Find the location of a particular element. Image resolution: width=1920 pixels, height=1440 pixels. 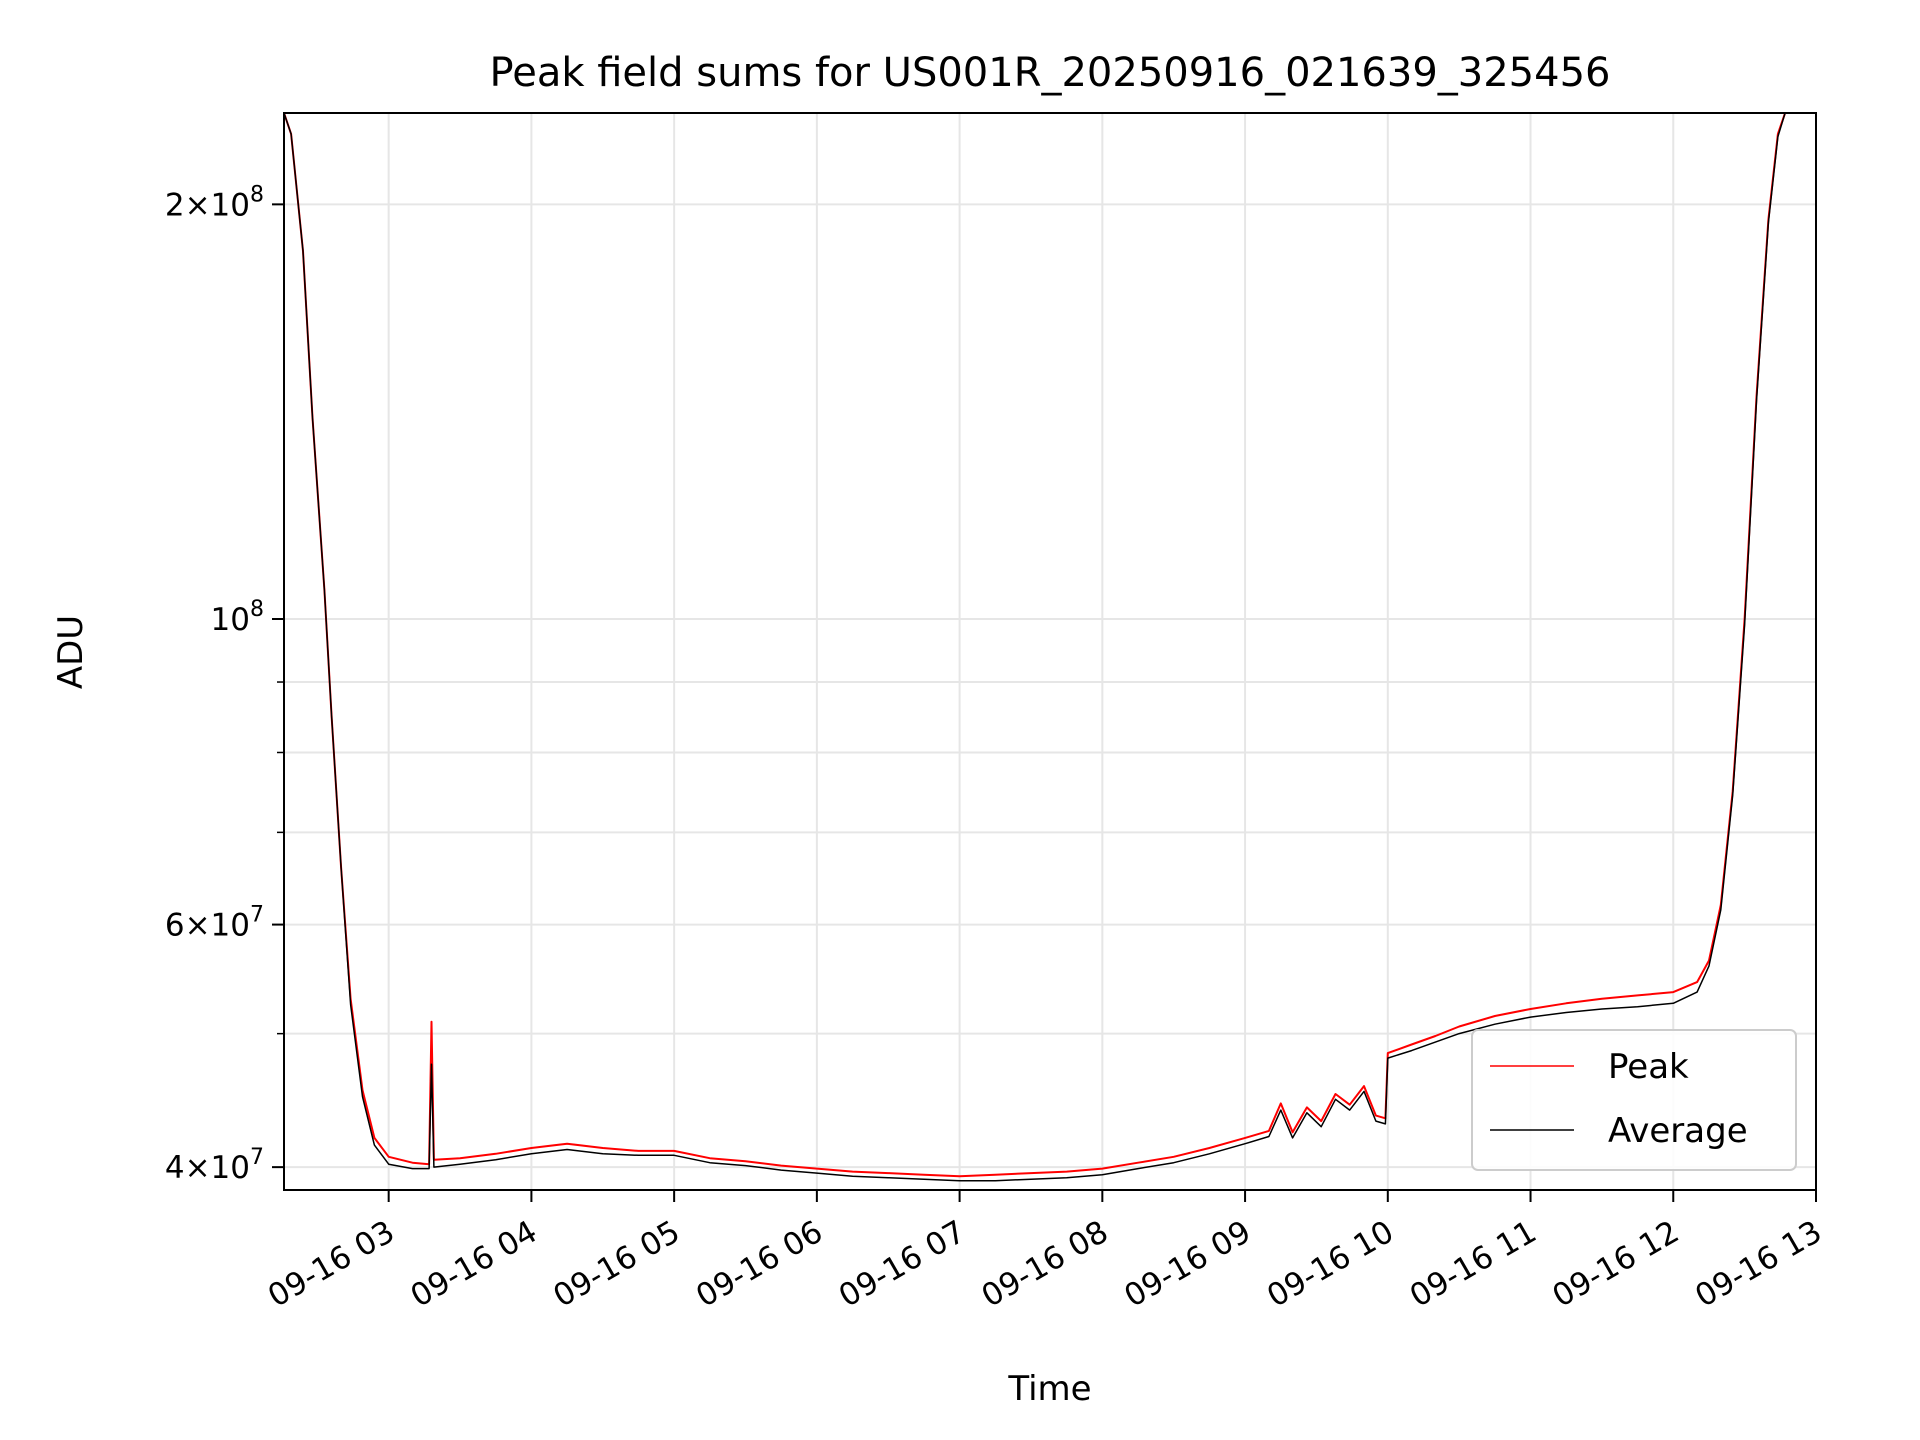

y-tick-label: 2×108 is located at coordinates (214, 202).